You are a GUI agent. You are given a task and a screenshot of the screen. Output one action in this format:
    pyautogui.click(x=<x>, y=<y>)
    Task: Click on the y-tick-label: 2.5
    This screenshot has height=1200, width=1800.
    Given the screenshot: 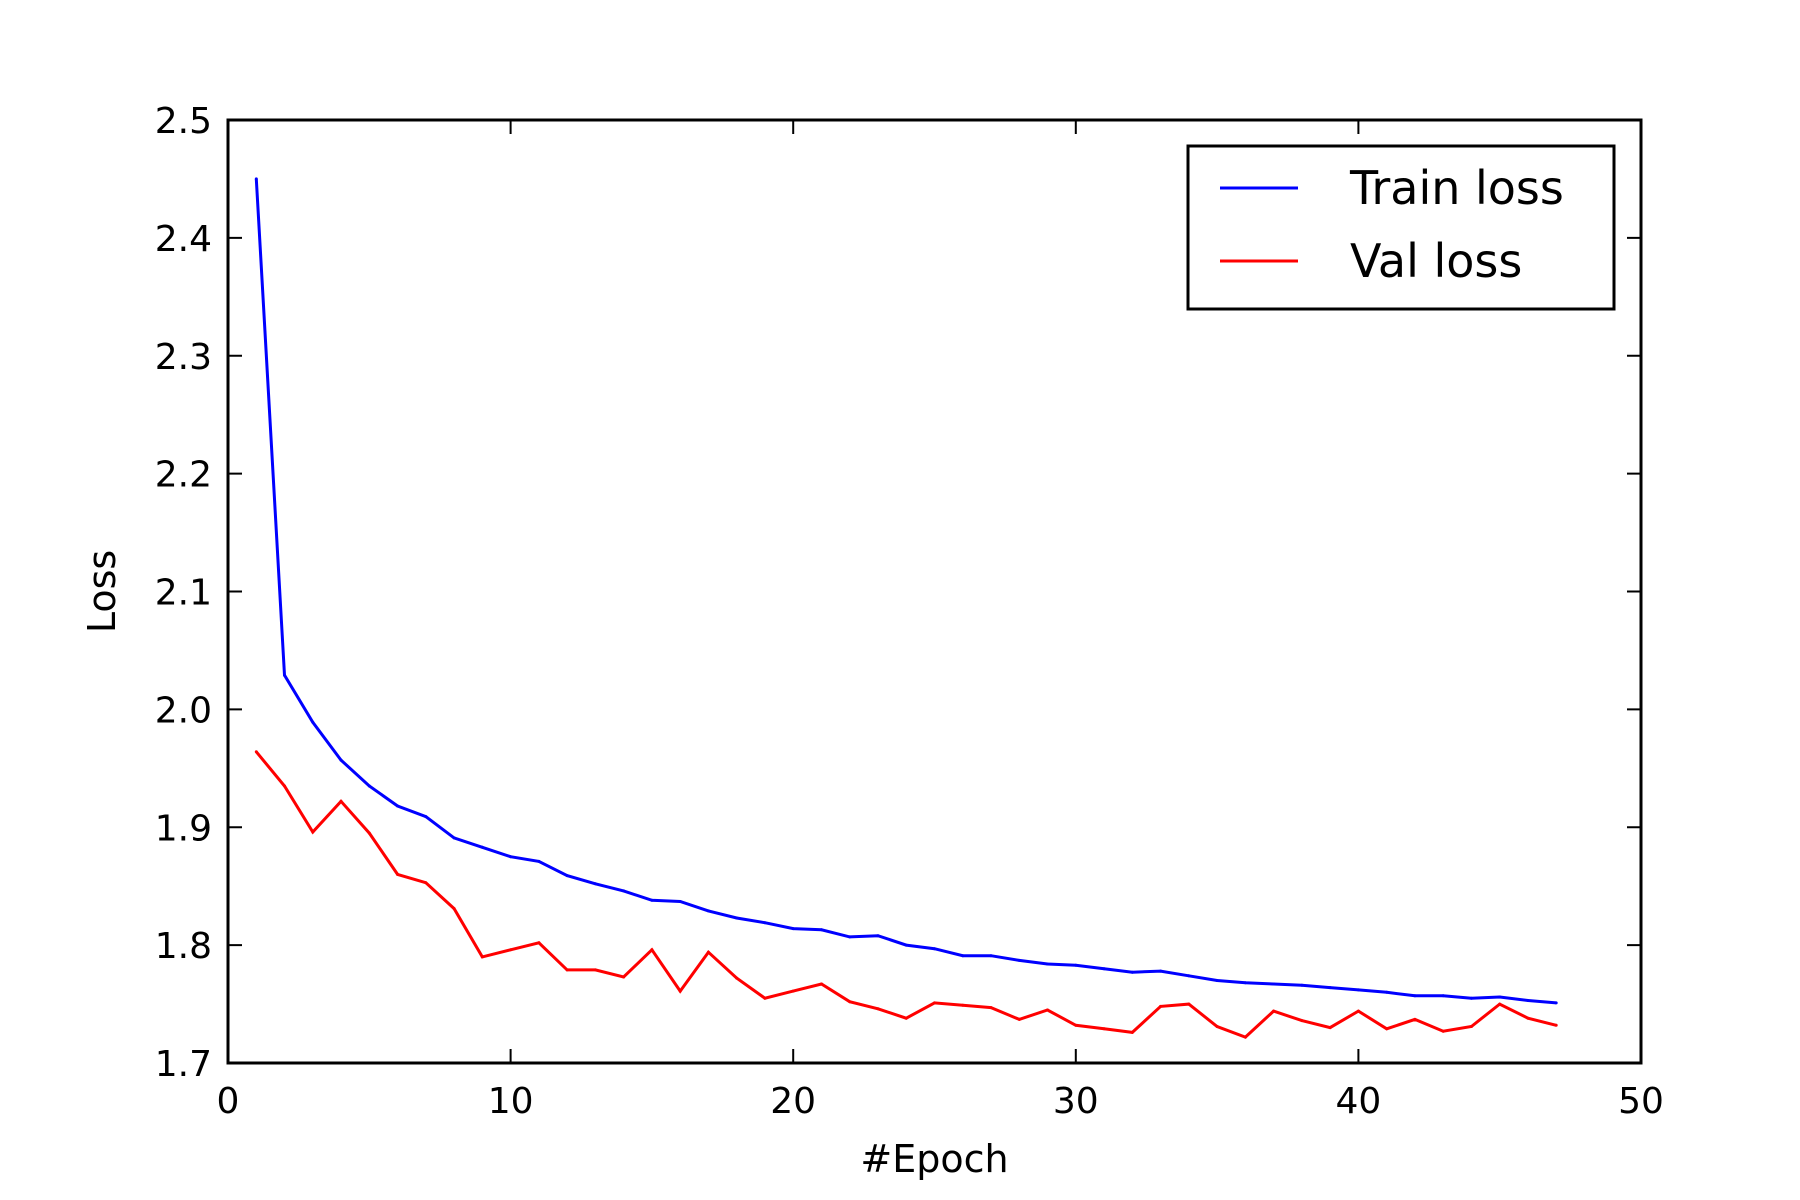 What is the action you would take?
    pyautogui.click(x=183, y=121)
    